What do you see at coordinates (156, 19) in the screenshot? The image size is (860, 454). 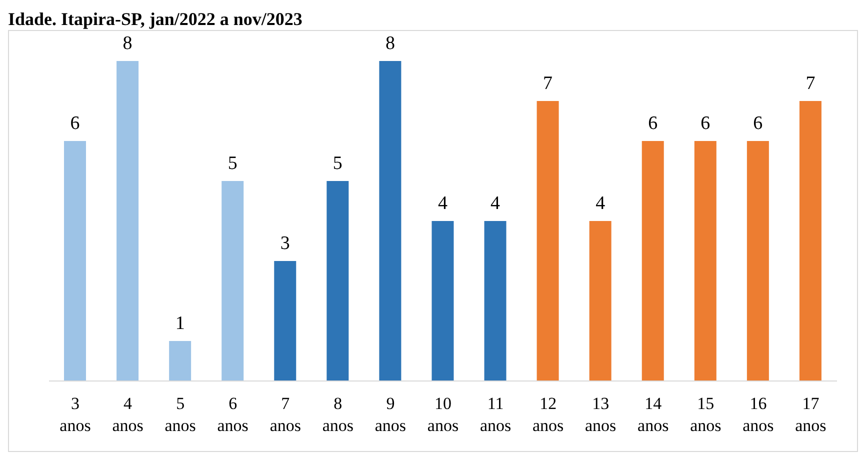 I see `chart-title: Idade. Itapira-SP, jan/2022 a nov/2023` at bounding box center [156, 19].